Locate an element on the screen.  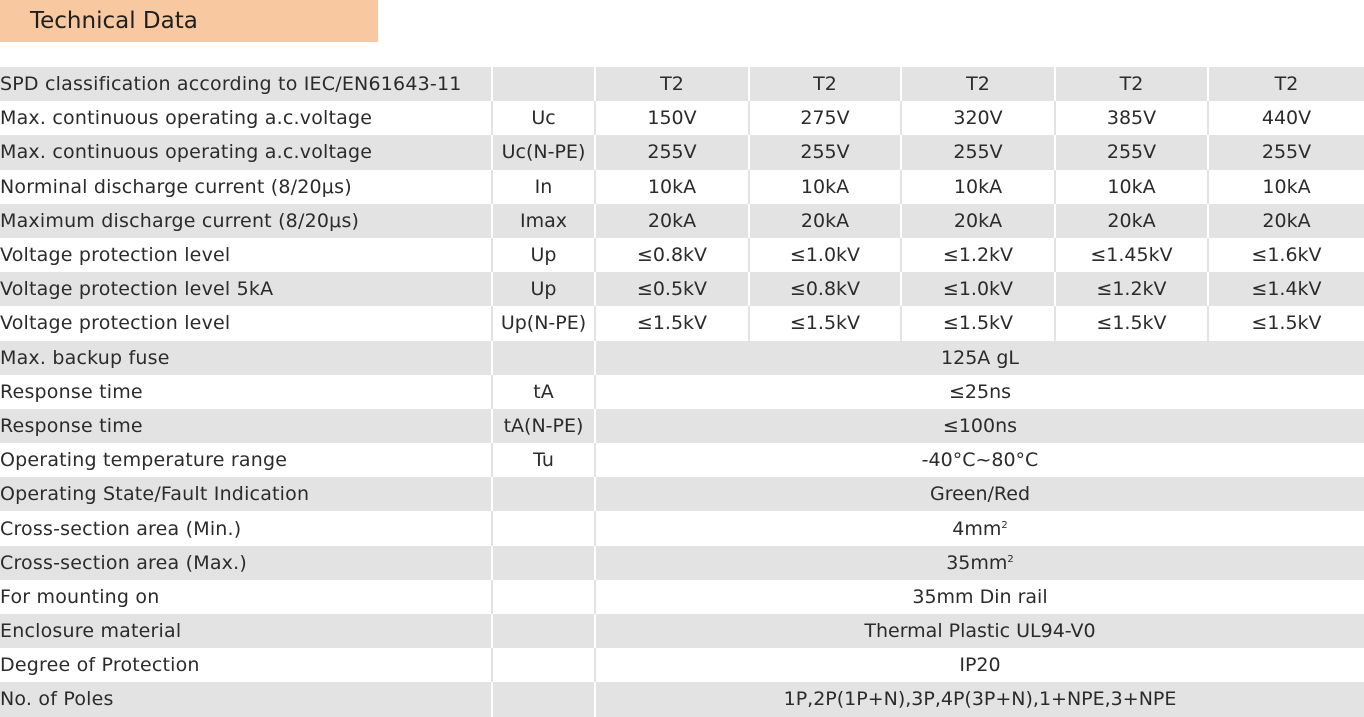
param-cell: Operating temperature range is located at coordinates (246, 460).